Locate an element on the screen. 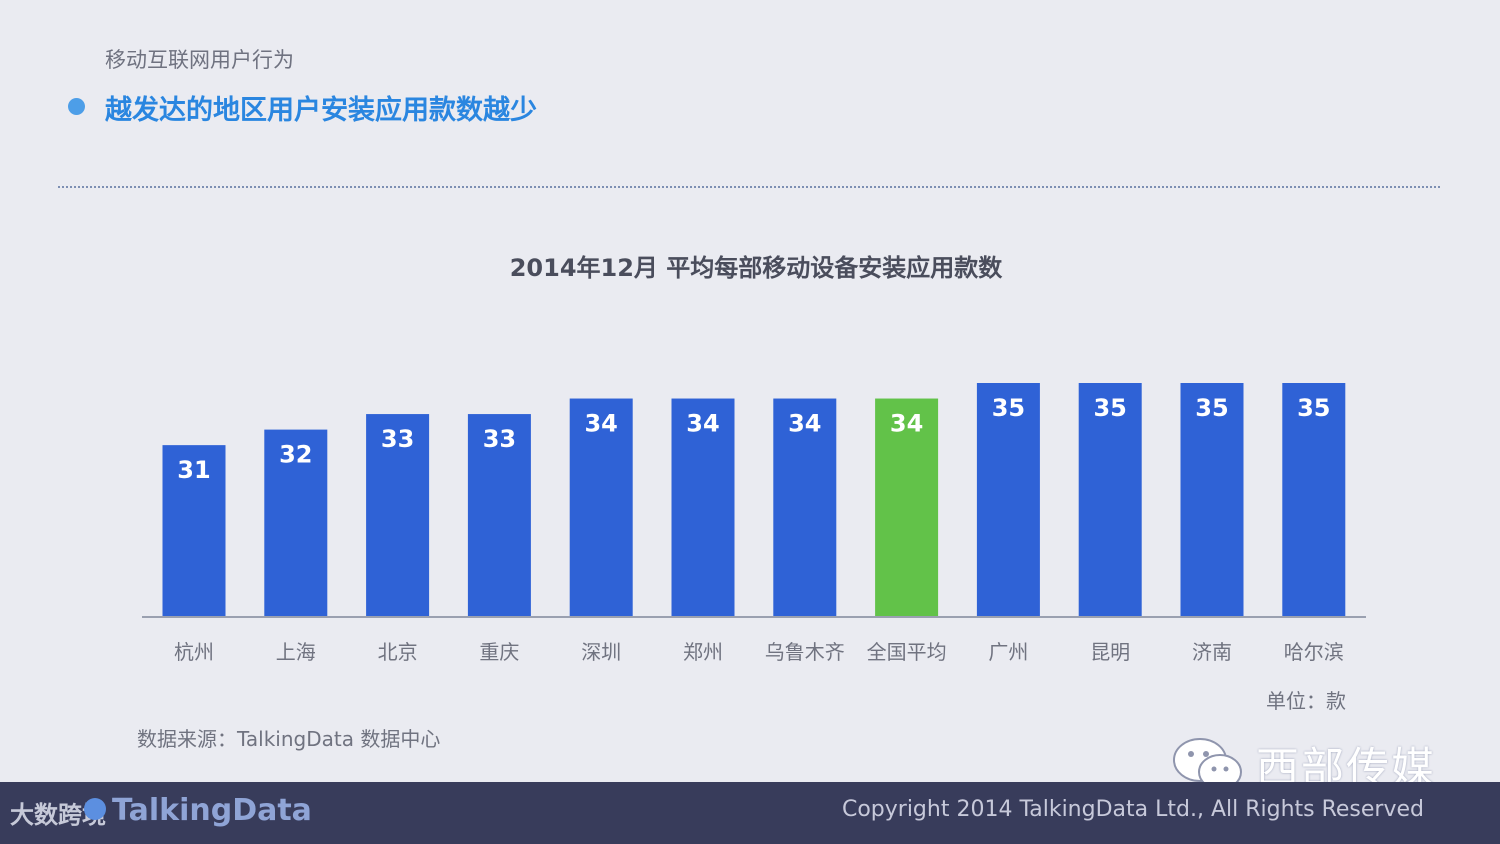 Image resolution: width=1500 pixels, height=844 pixels. category-label-9: 昆明 is located at coordinates (1110, 652).